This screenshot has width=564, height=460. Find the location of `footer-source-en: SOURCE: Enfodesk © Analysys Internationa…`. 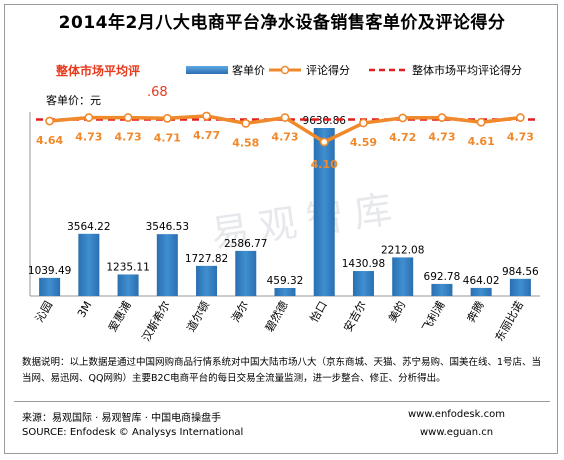

footer-source-en: SOURCE: Enfodesk © Analysys Internationa… is located at coordinates (133, 432).